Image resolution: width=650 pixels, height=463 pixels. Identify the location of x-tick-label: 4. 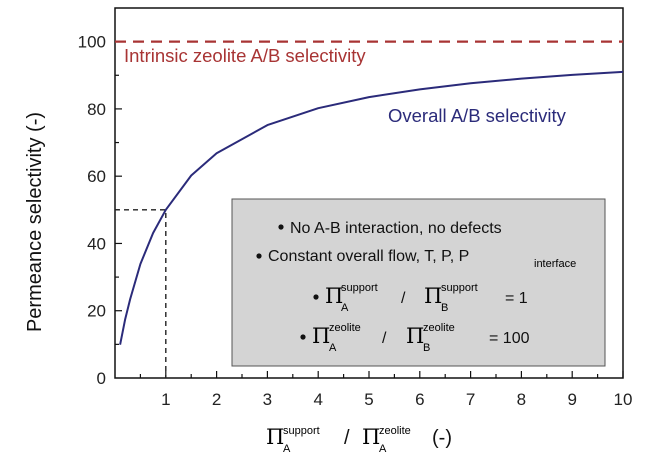
(317, 399).